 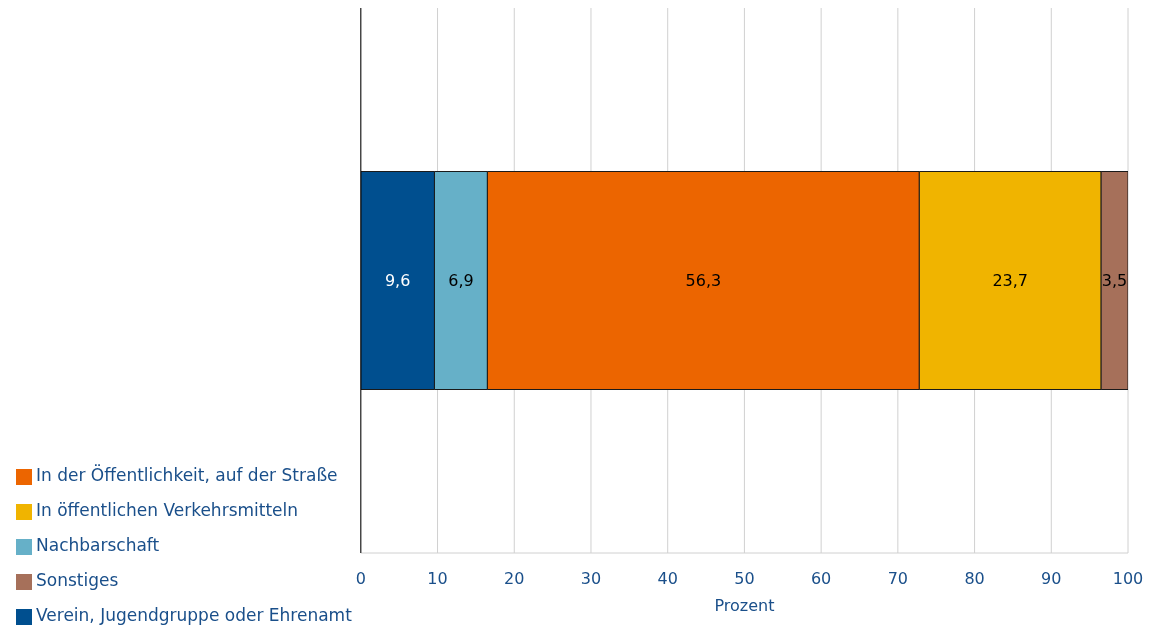 What do you see at coordinates (360, 579) in the screenshot?
I see `x-tick-label: 0` at bounding box center [360, 579].